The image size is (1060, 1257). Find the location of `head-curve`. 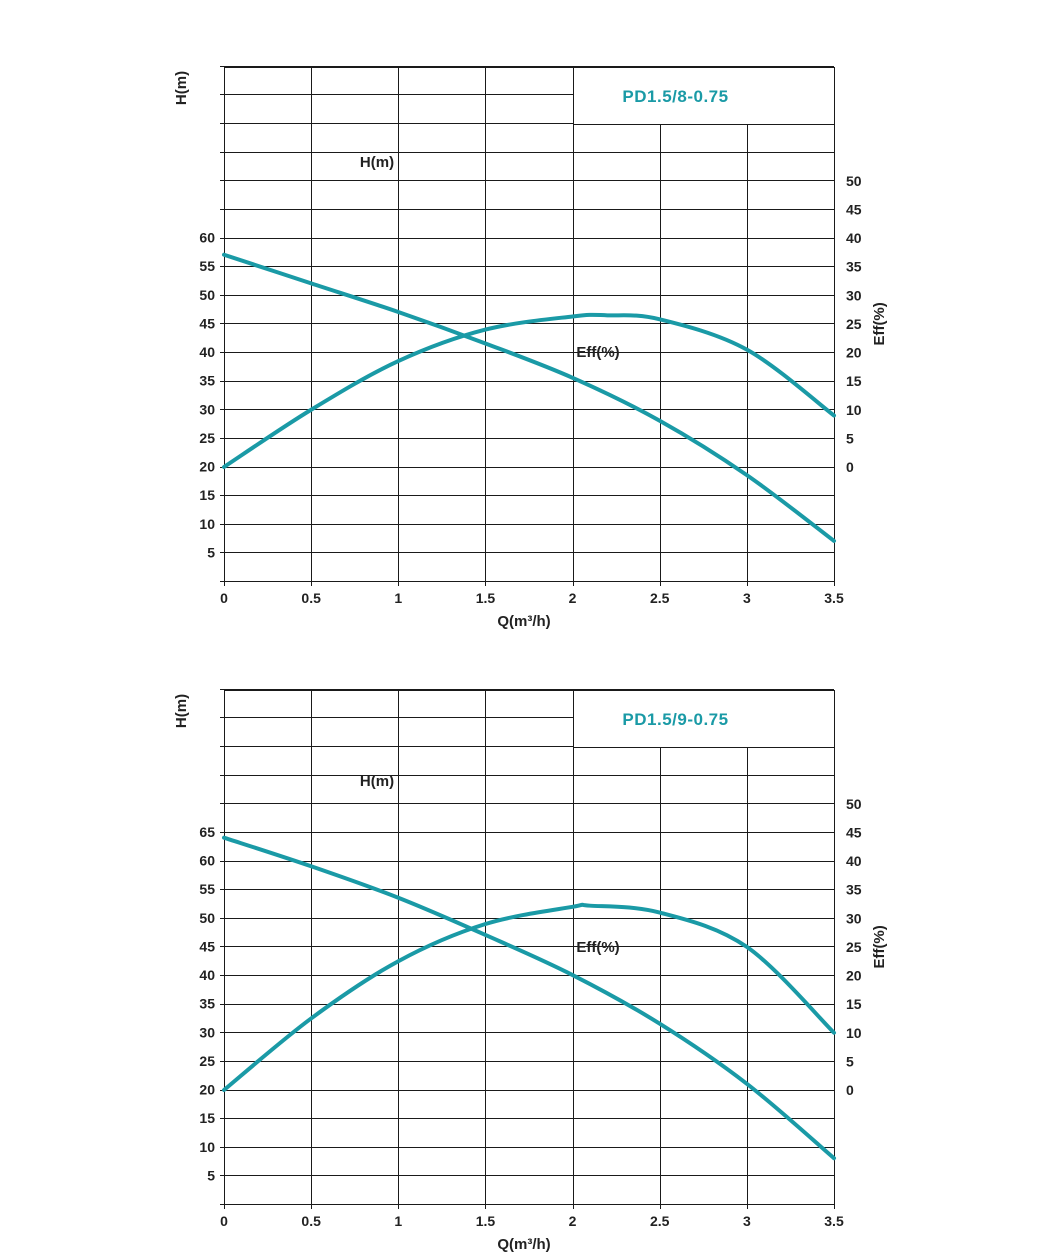

head-curve is located at coordinates (529, 397).